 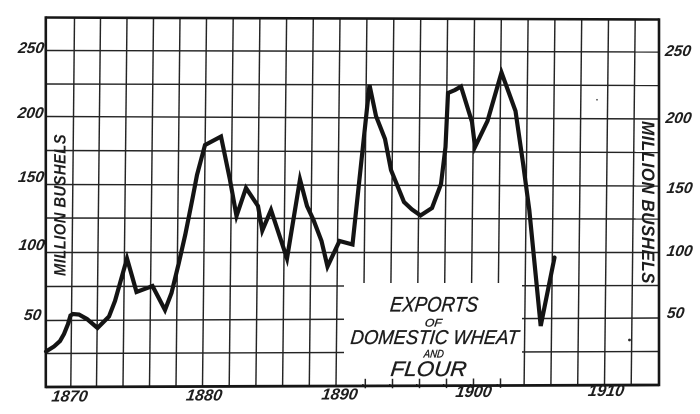 I want to click on svg-text: DOMESTIC WHEAT, so click(x=435, y=338).